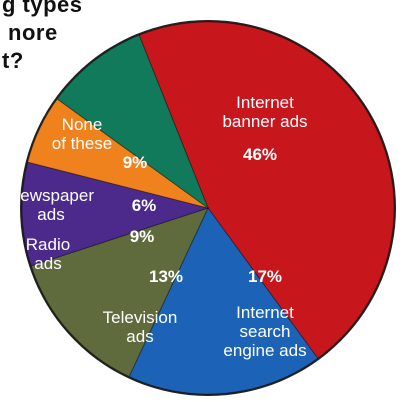 This screenshot has height=402, width=402. I want to click on slice-label: Internet banner ads, so click(264, 112).